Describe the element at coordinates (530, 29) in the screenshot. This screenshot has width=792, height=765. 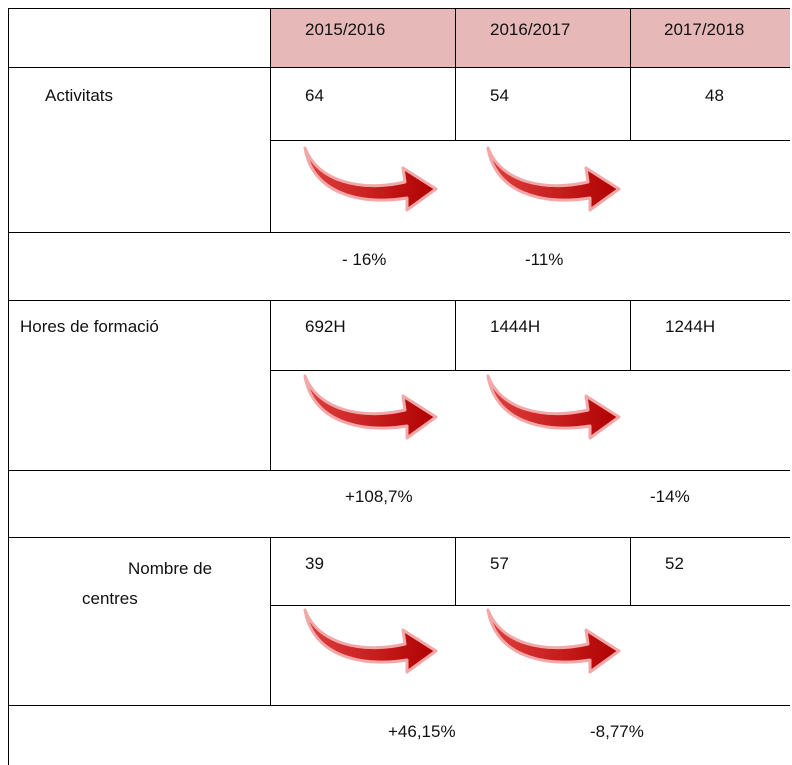
I see `column-header: 2016/2017` at that location.